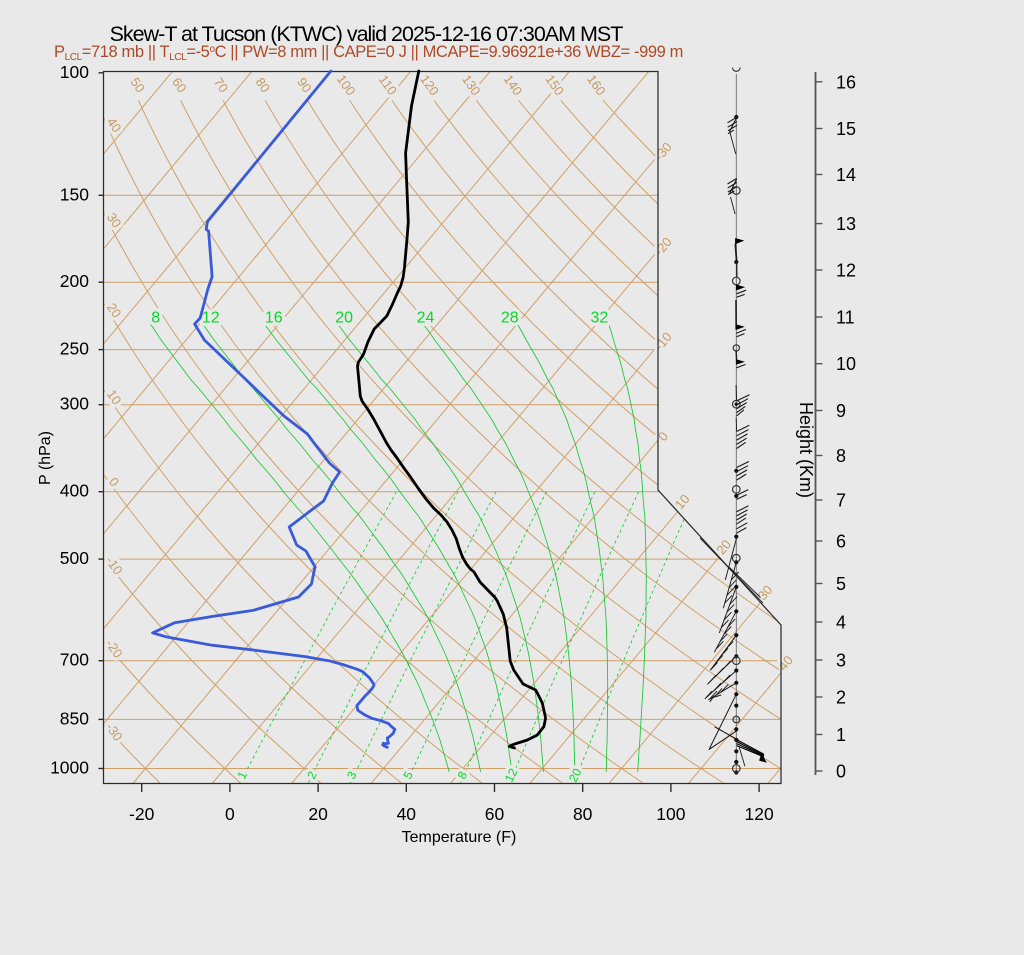  I want to click on svg-text: 7, so click(841, 501).